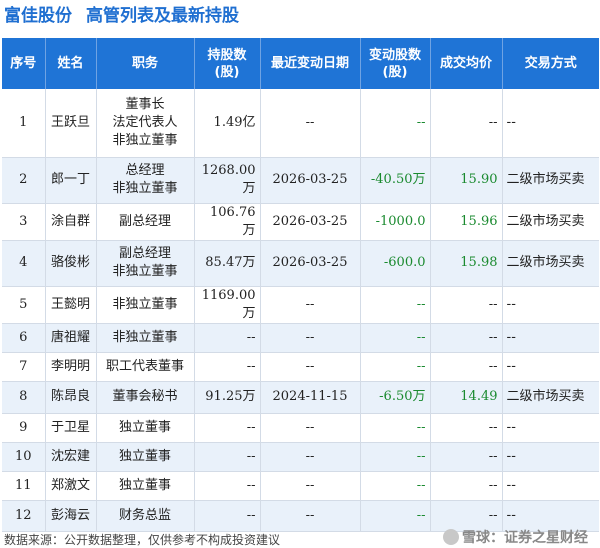 Image resolution: width=600 pixels, height=548 pixels. I want to click on cell-position: 副总经理 非独立董事, so click(145, 263).